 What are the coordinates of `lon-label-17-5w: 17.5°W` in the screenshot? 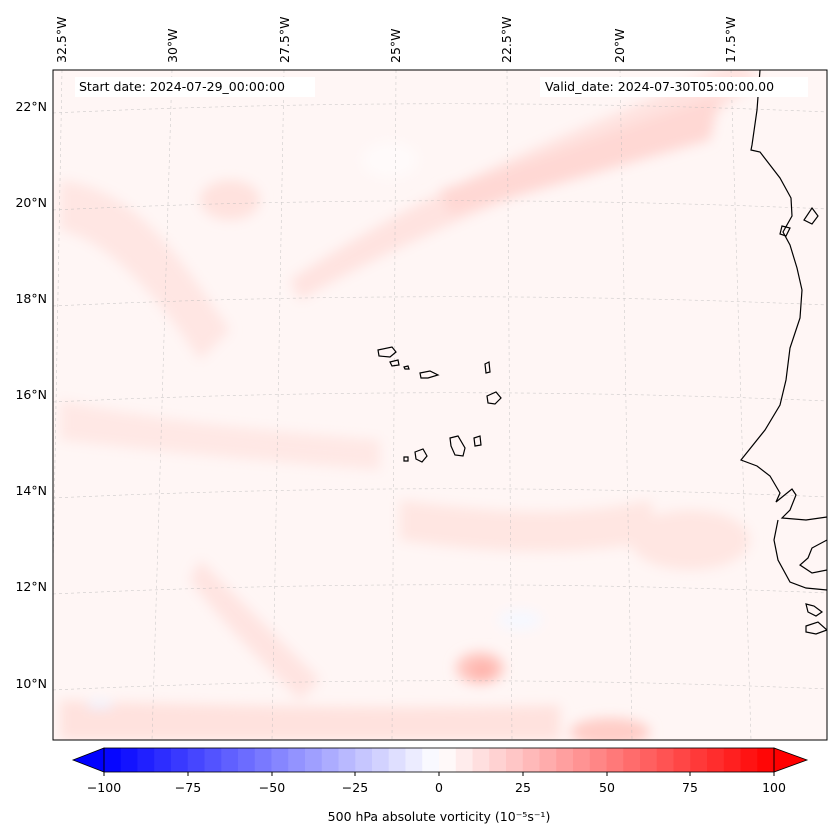 It's located at (730, 40).